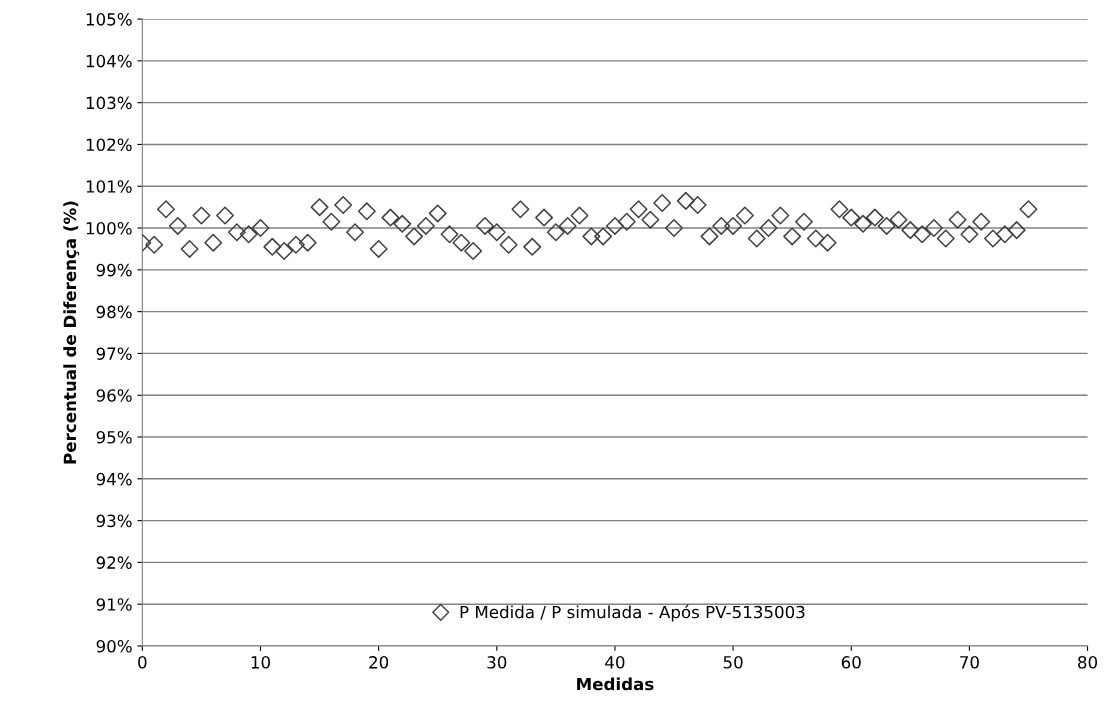  What do you see at coordinates (71, 332) in the screenshot?
I see `y-axis-title: Percentual de Diferença (%)` at bounding box center [71, 332].